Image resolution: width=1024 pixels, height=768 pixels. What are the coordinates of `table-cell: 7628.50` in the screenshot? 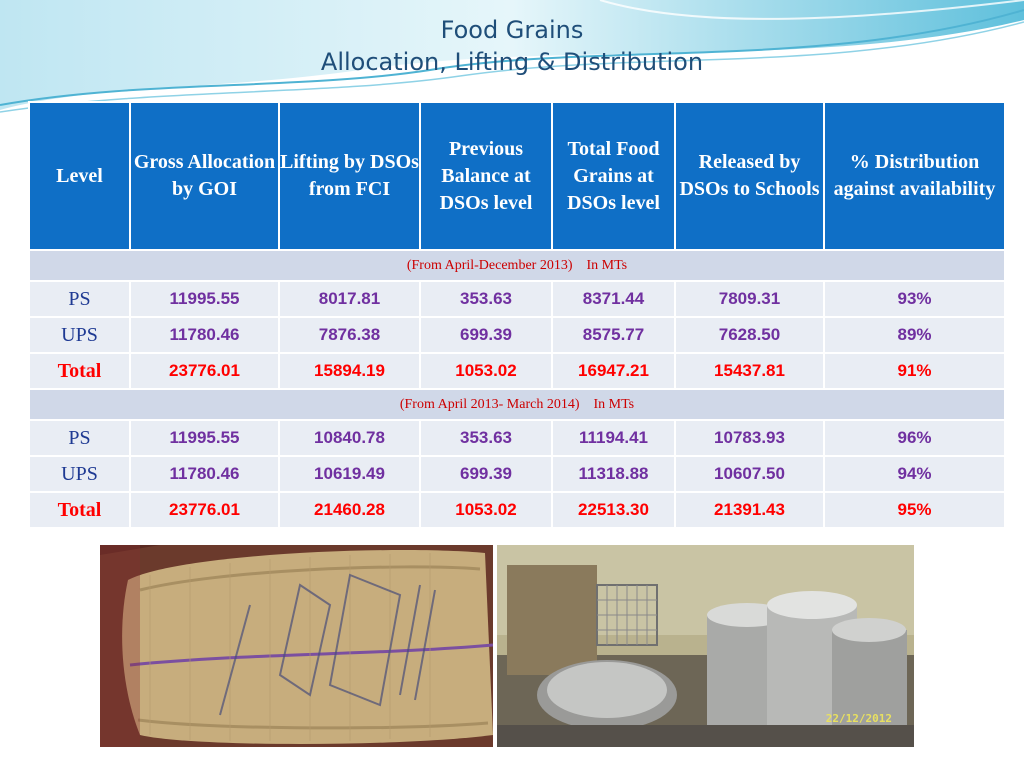 It's located at (749, 335).